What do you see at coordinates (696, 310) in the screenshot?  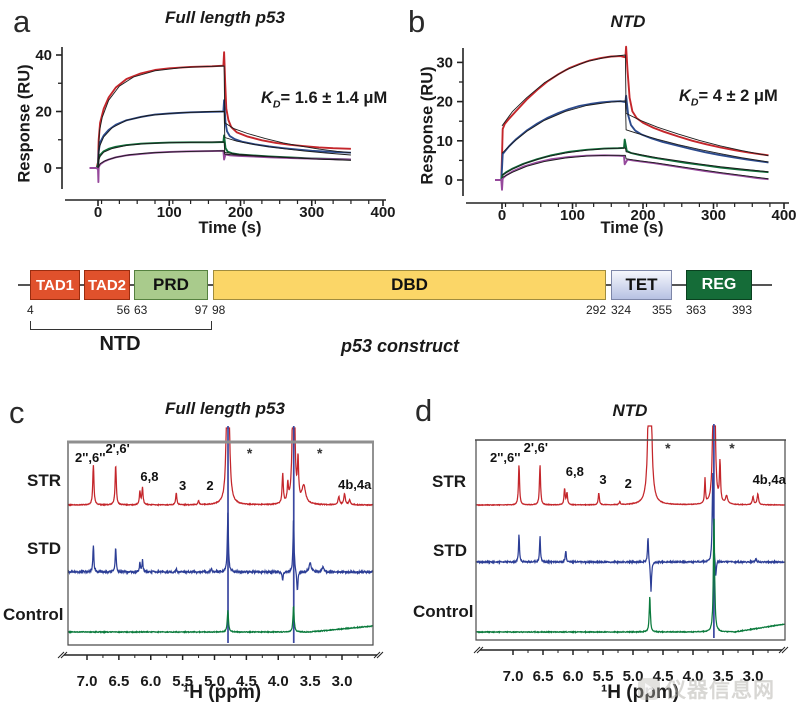 I see `boundary-number: 363` at bounding box center [696, 310].